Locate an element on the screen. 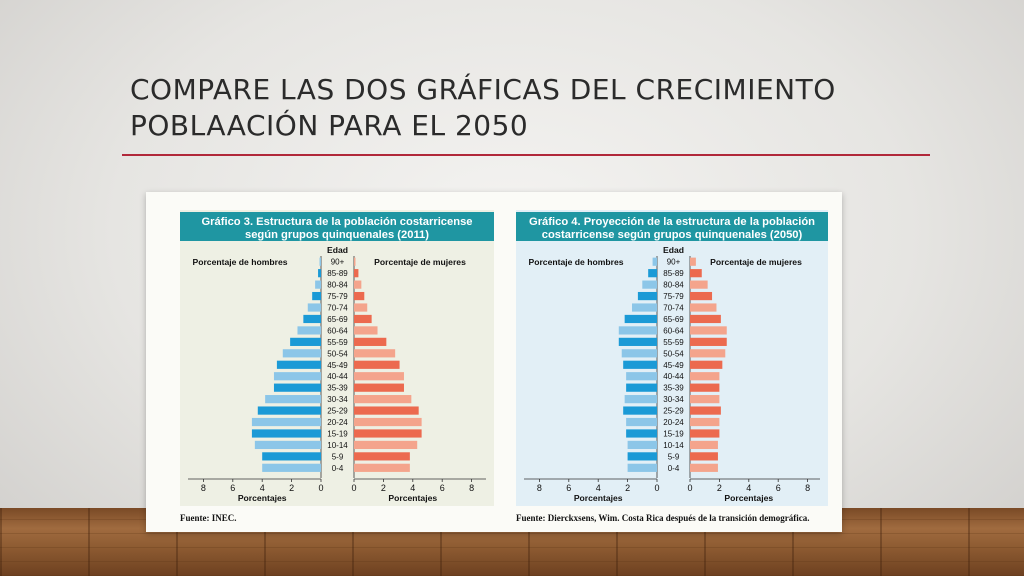 The height and width of the screenshot is (576, 1024). age-group-label: 85-89 is located at coordinates (673, 273).